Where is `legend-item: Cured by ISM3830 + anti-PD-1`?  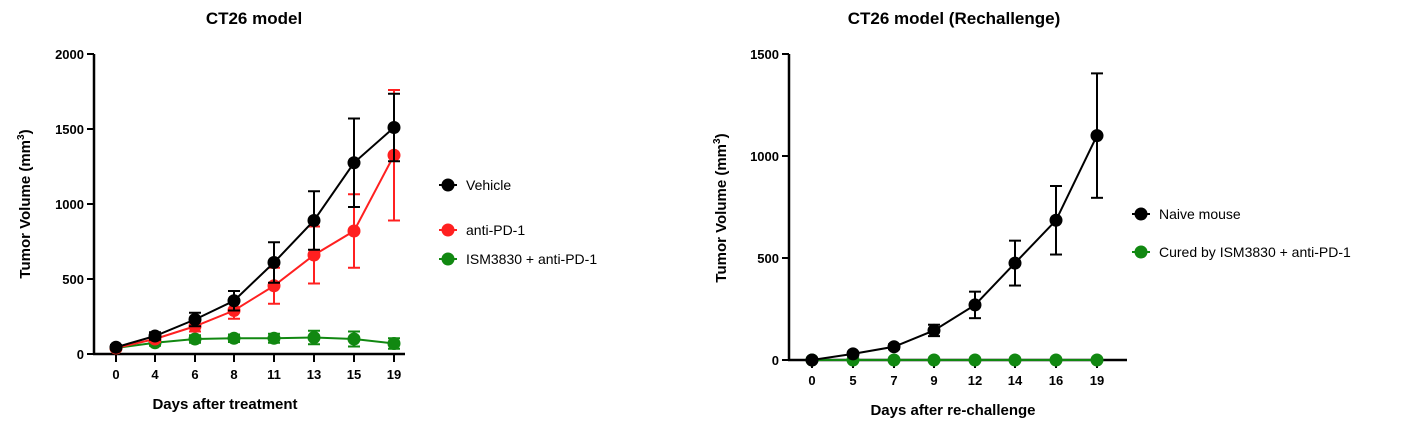
legend-item: Cured by ISM3830 + anti-PD-1 is located at coordinates (1241, 252).